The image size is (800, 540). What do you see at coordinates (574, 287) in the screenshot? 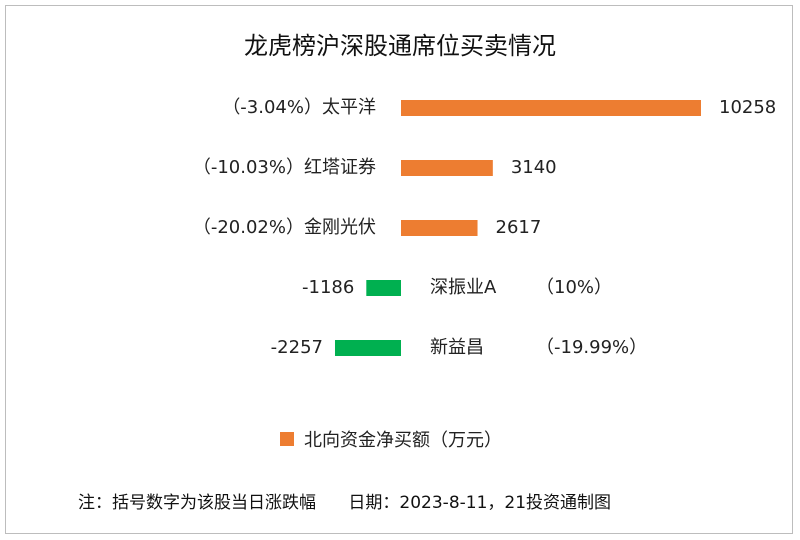
I see `change-label-3: （10%）` at bounding box center [574, 287].